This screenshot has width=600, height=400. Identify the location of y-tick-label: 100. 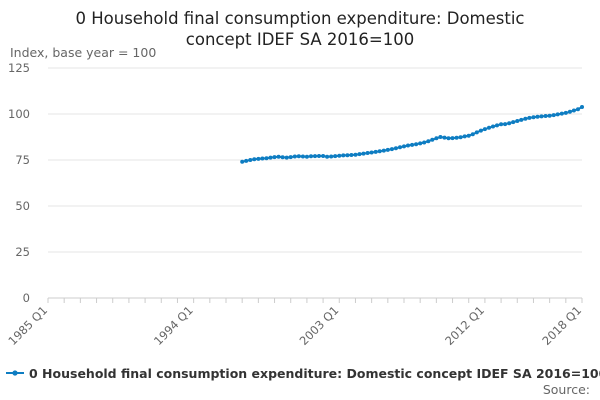
(19, 114).